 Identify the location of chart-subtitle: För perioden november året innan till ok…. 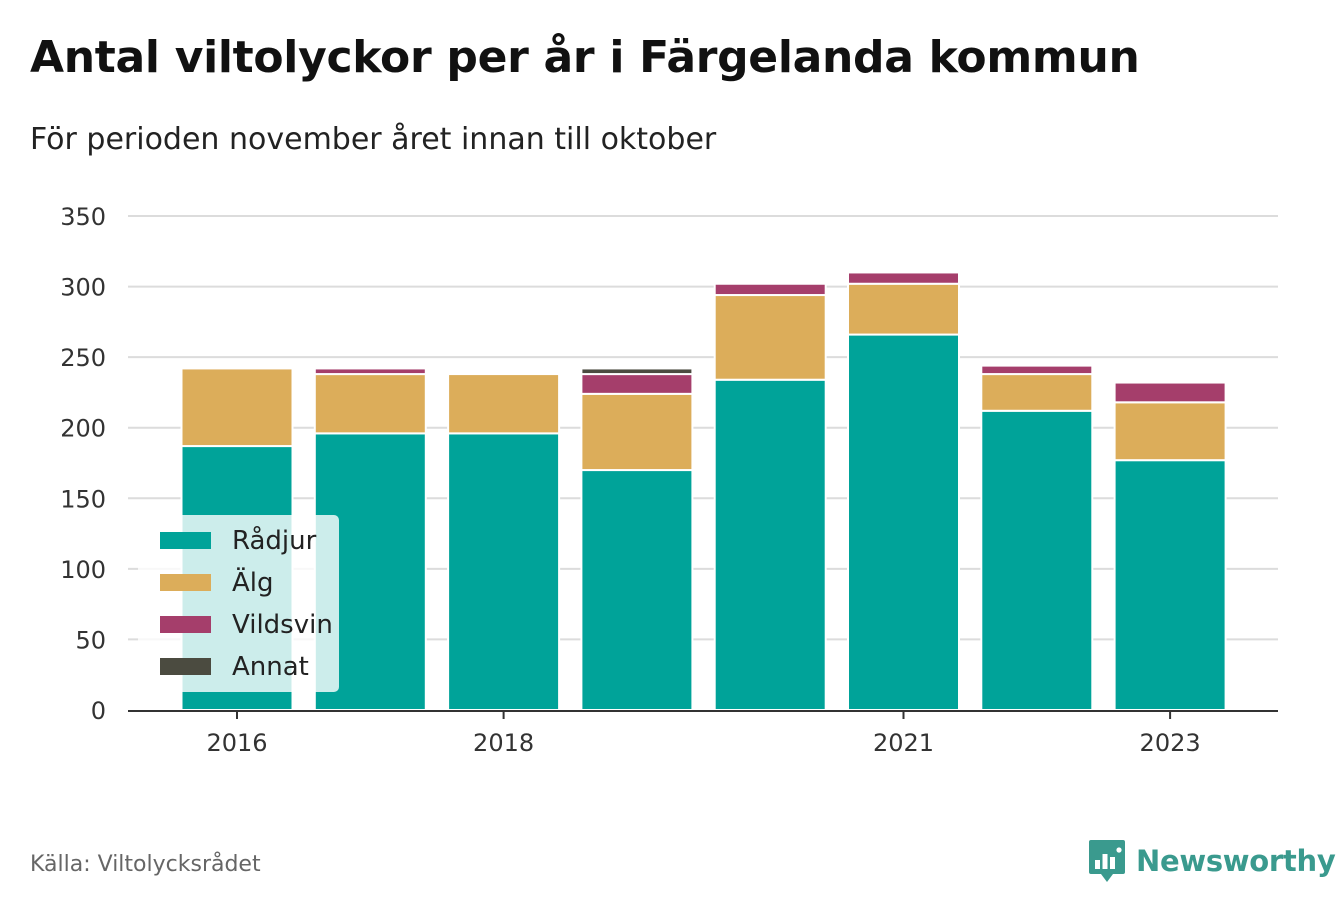
(373, 139).